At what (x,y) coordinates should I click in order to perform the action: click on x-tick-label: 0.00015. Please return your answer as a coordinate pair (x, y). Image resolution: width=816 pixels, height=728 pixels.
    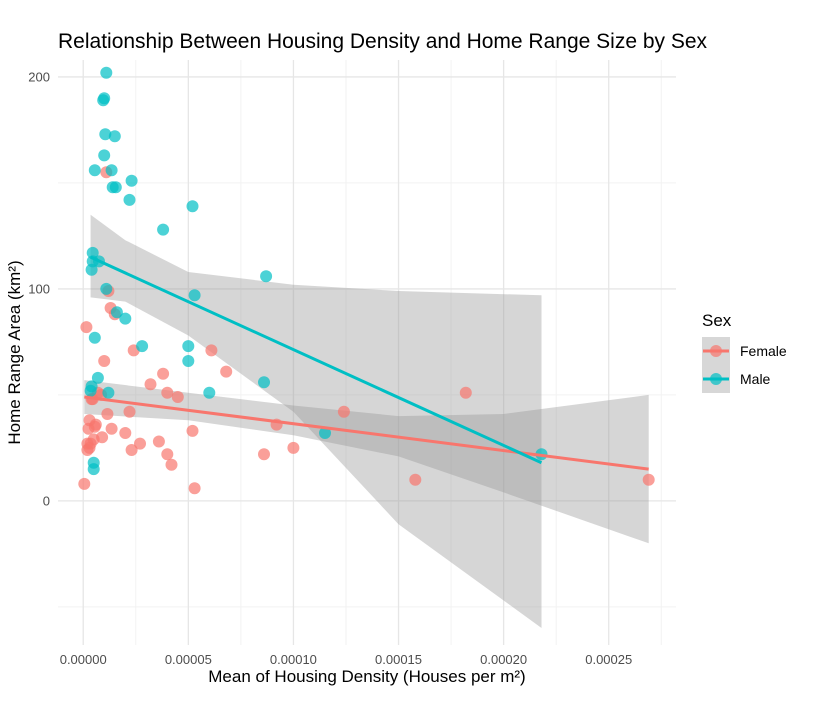
    Looking at the image, I should click on (398, 659).